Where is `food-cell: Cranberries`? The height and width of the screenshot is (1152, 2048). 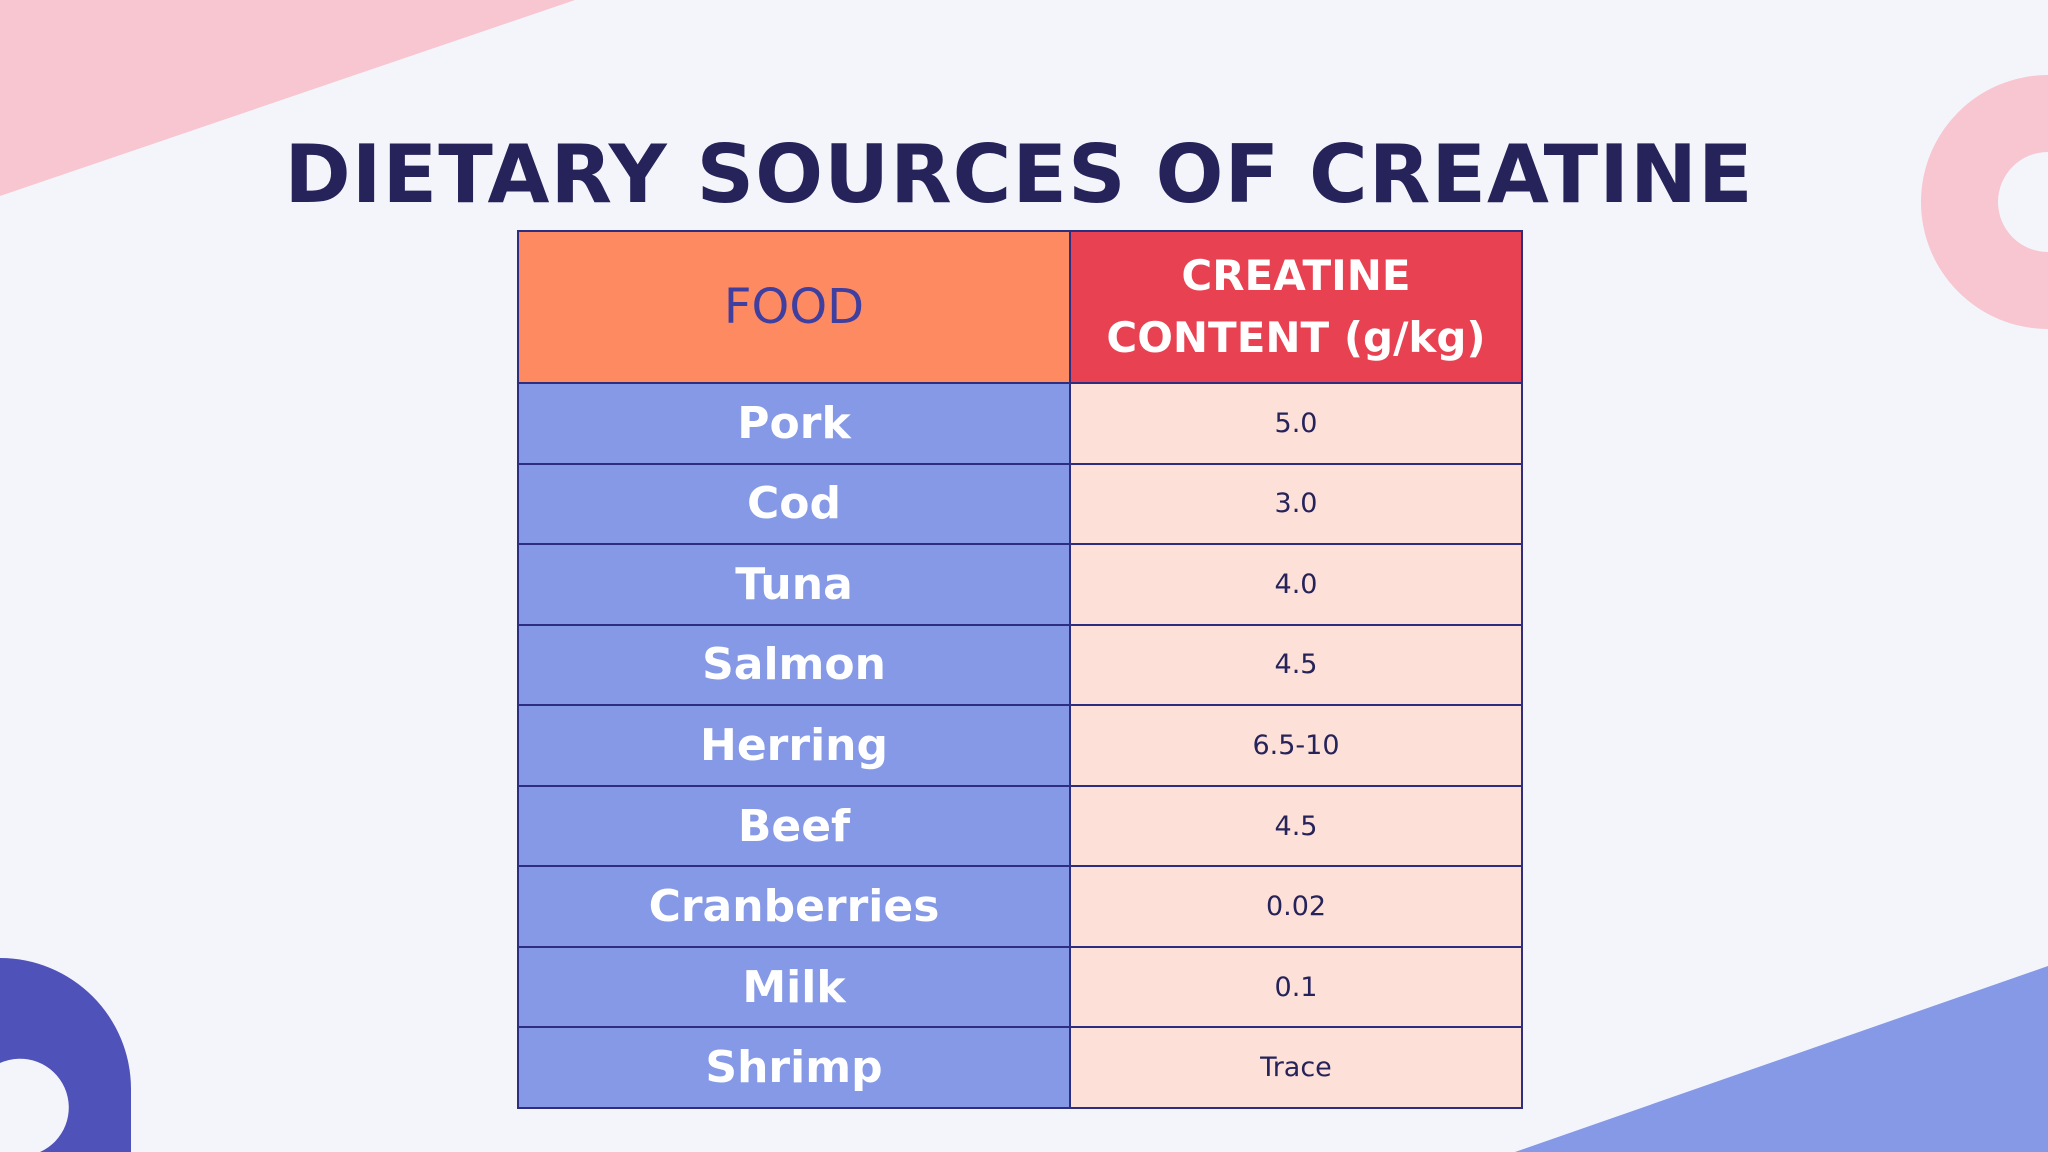
food-cell: Cranberries is located at coordinates (794, 906).